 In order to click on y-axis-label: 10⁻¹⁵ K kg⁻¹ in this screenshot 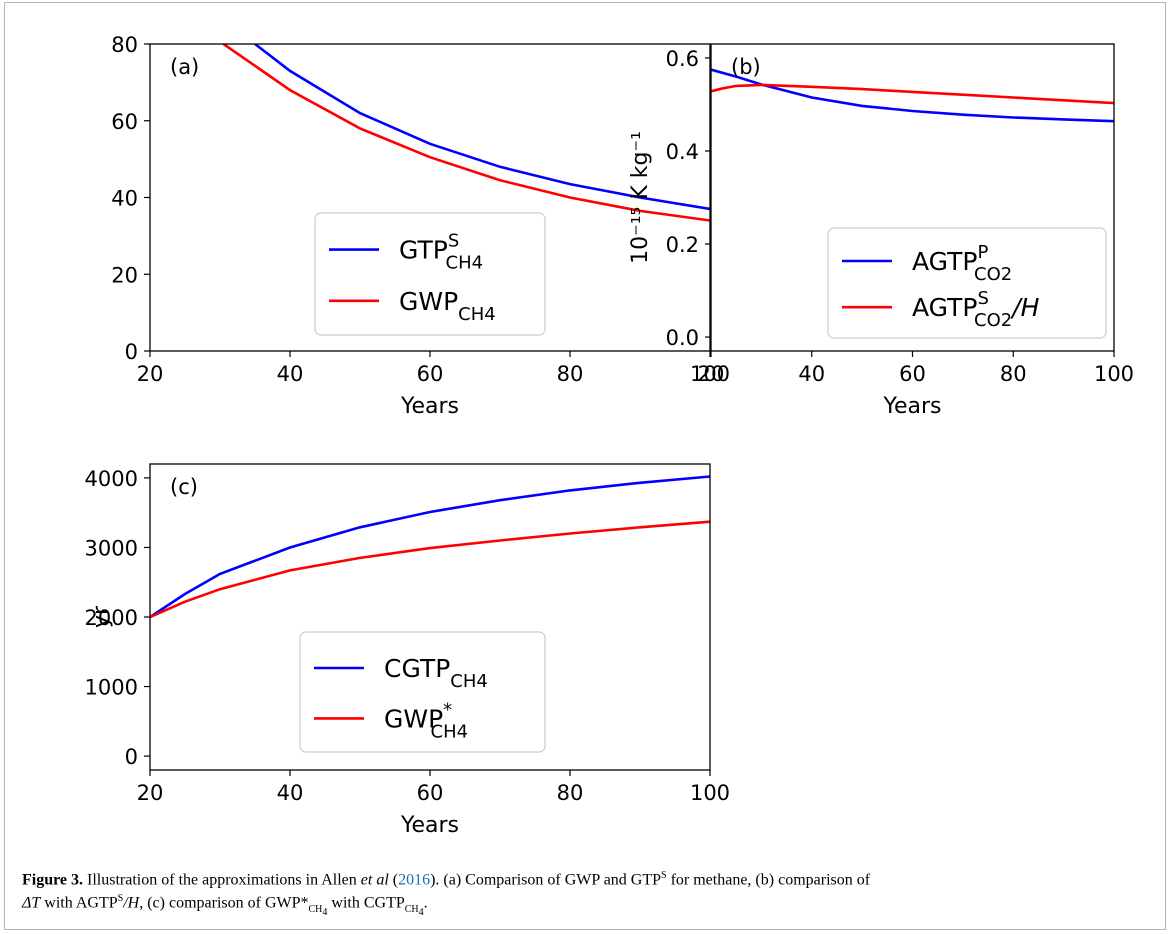, I will do `click(640, 197)`.